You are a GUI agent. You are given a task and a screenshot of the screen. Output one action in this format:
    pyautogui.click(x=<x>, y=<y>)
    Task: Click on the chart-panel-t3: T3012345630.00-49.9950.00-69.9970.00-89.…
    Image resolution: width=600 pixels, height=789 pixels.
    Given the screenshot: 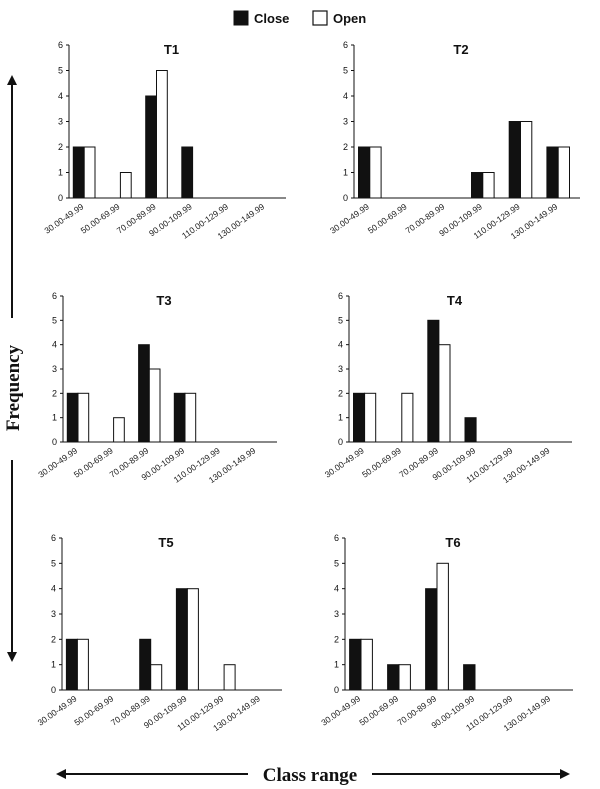 What is the action you would take?
    pyautogui.click(x=156, y=388)
    